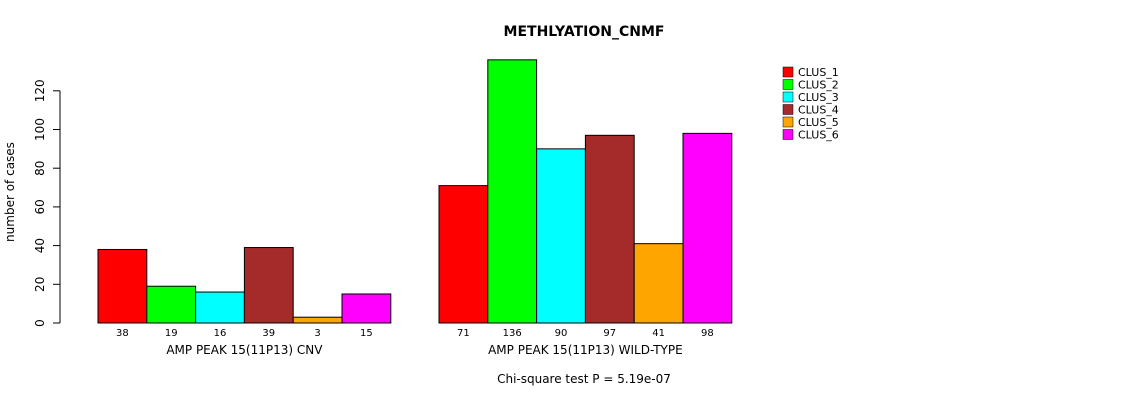  What do you see at coordinates (366, 333) in the screenshot?
I see `bar-value-label: 15` at bounding box center [366, 333].